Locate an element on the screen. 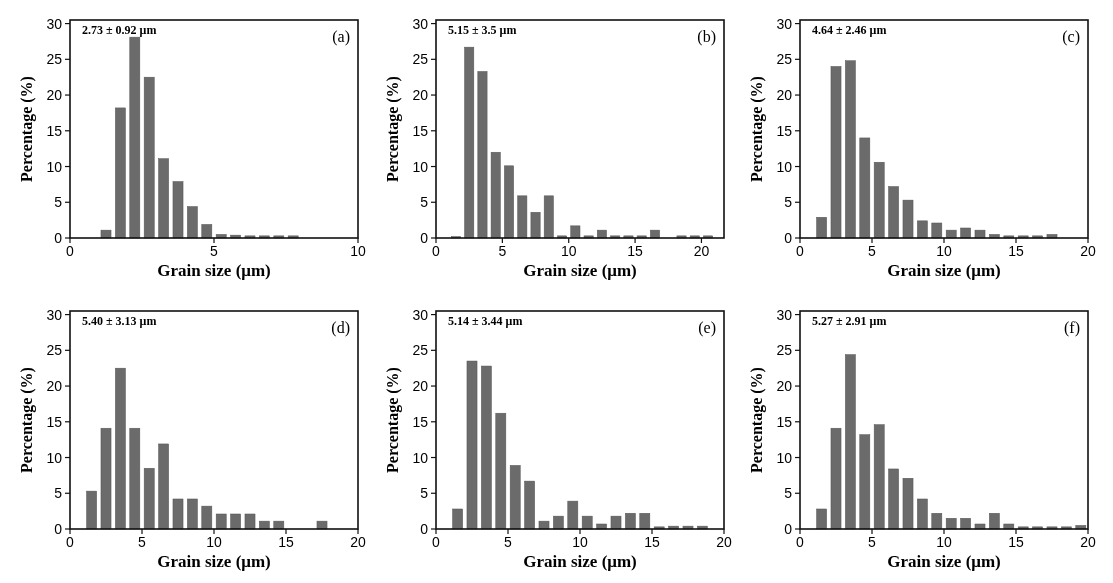 This screenshot has height=583, width=1113. annotation: 5.40 ± 3.13 μm is located at coordinates (119, 321).